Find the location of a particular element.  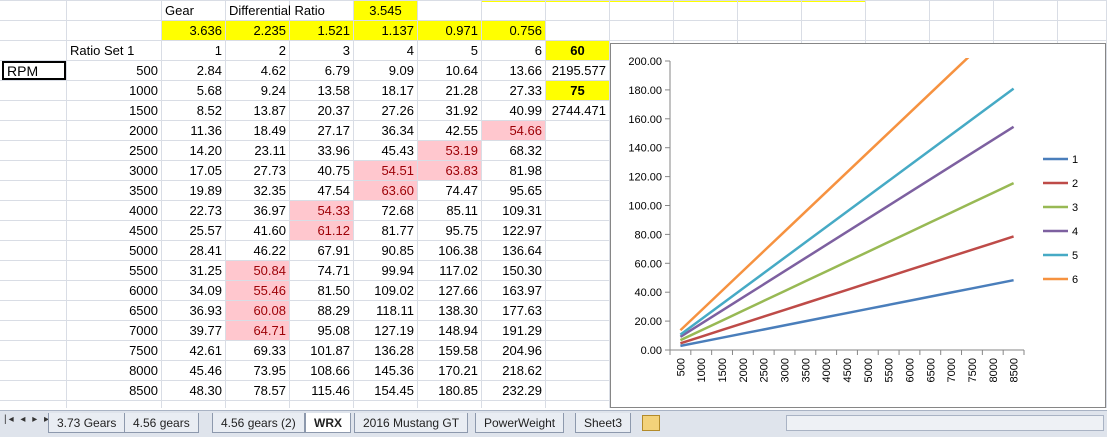

cell: 95.75 is located at coordinates (461, 230).